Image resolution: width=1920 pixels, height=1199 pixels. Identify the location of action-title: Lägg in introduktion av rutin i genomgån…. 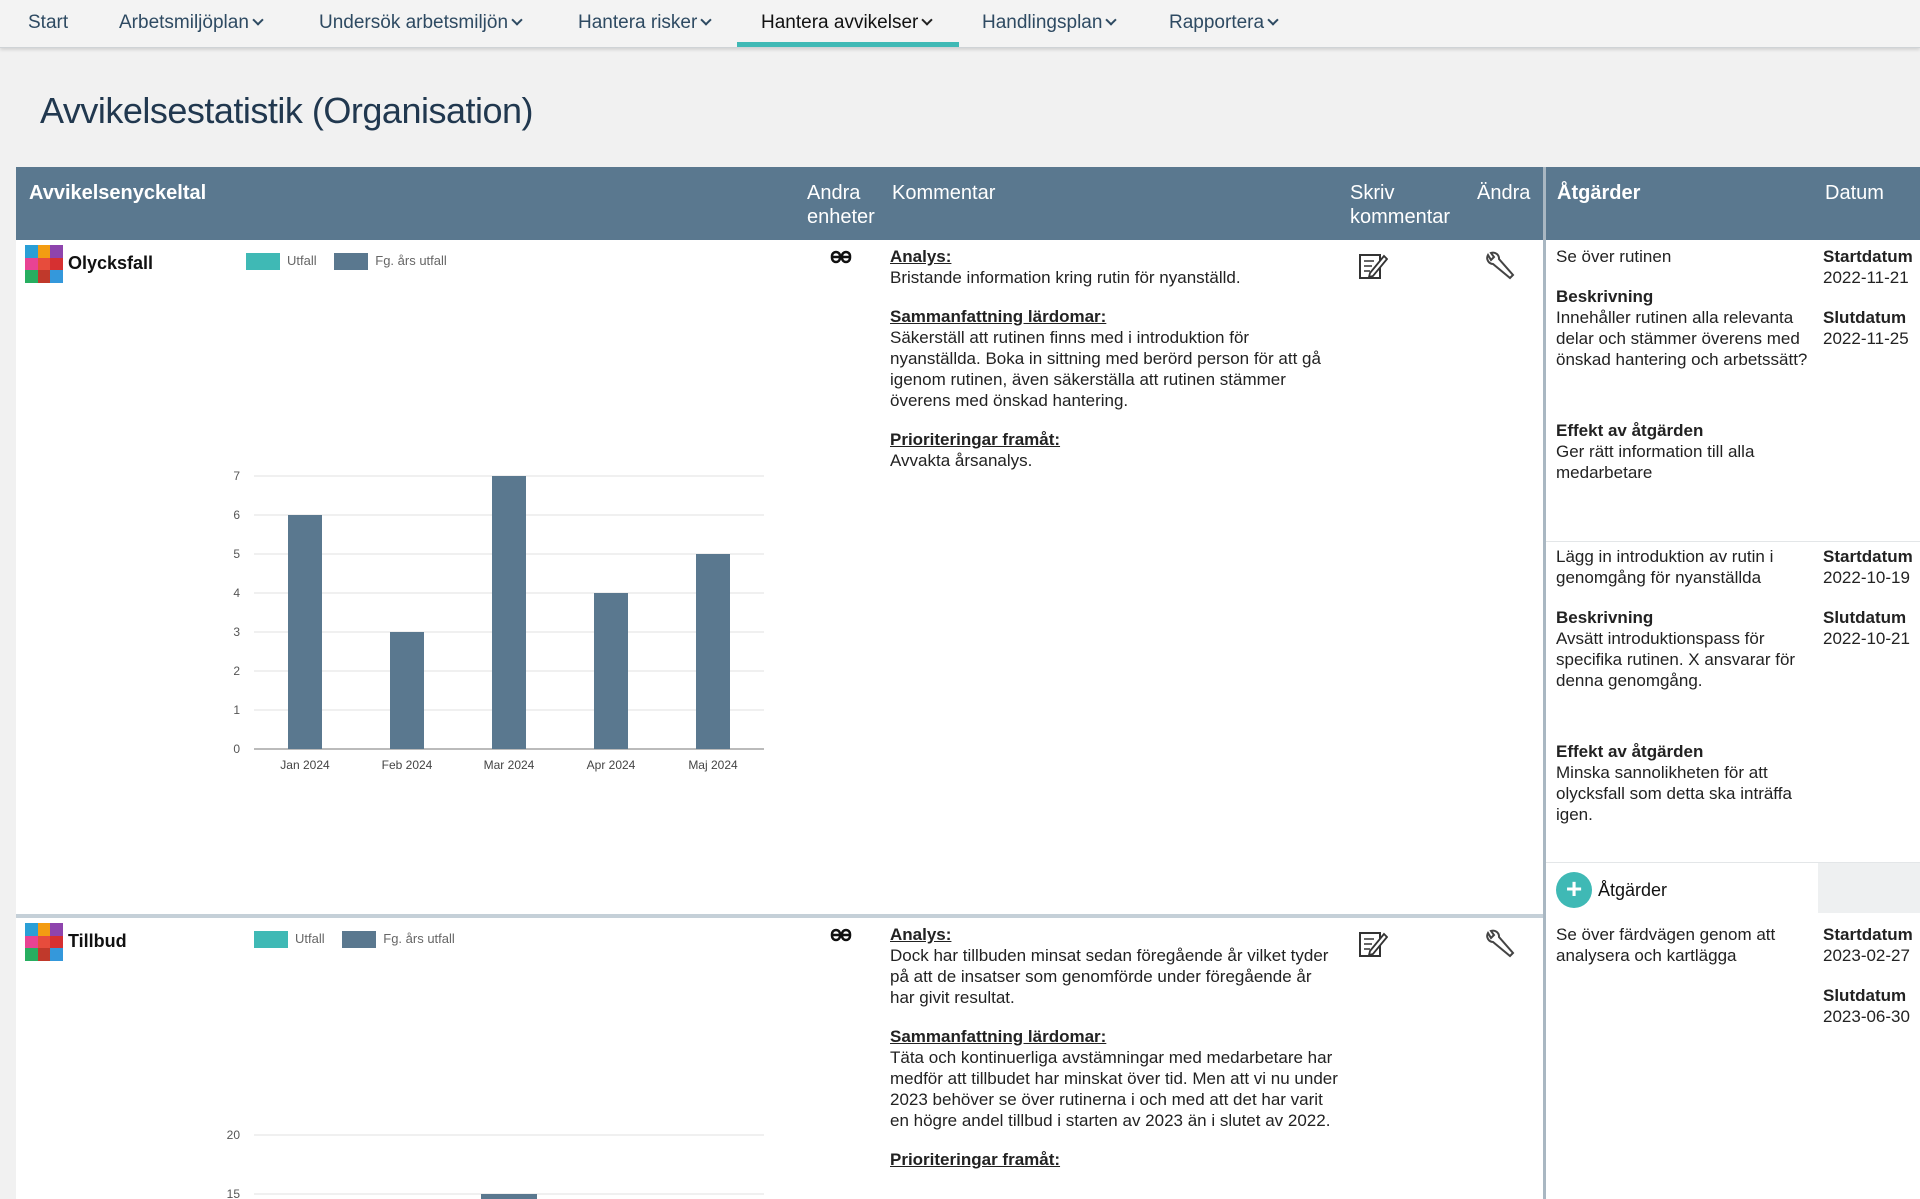
(1665, 567).